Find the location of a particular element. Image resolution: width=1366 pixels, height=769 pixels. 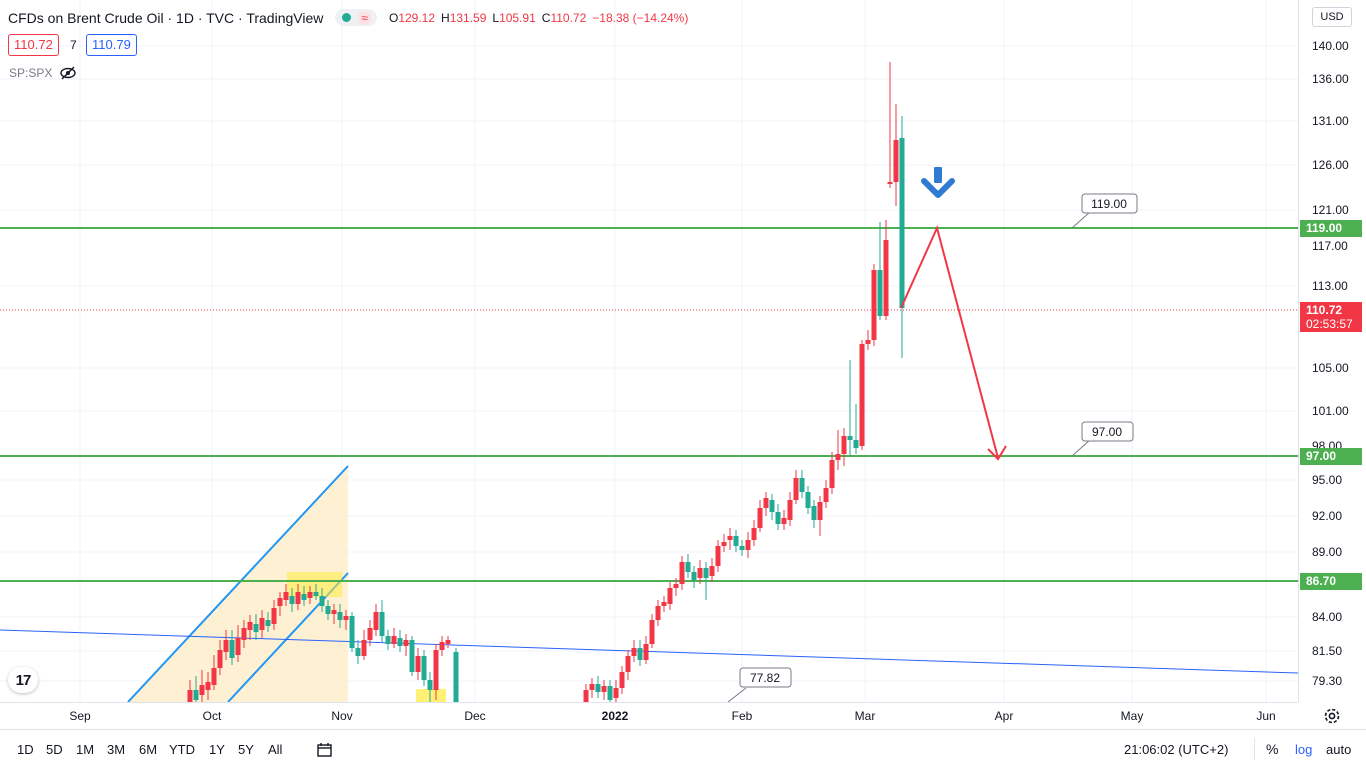

price-tick: 126.00 is located at coordinates (1330, 165).